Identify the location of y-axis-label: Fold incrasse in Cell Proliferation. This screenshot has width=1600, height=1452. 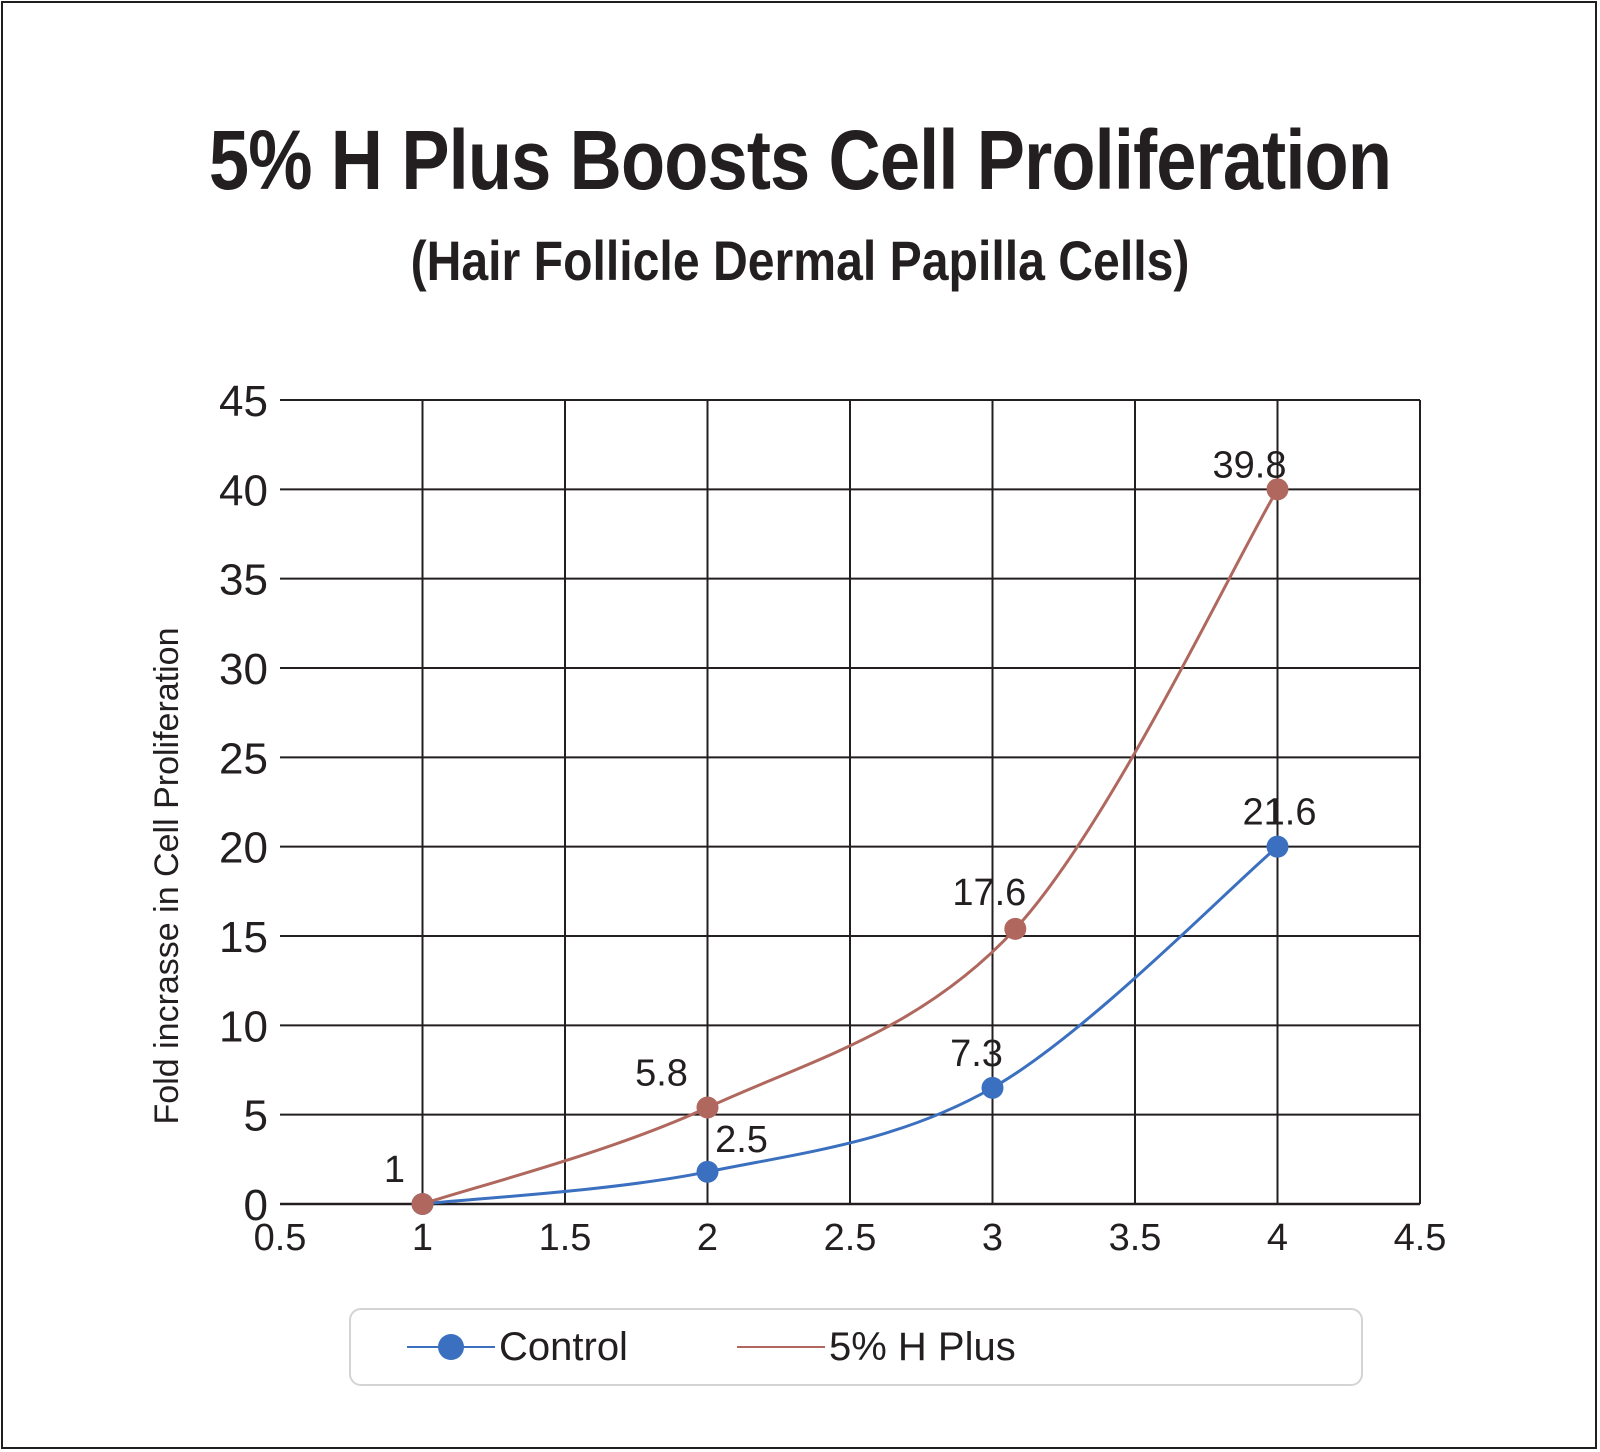
(167, 876).